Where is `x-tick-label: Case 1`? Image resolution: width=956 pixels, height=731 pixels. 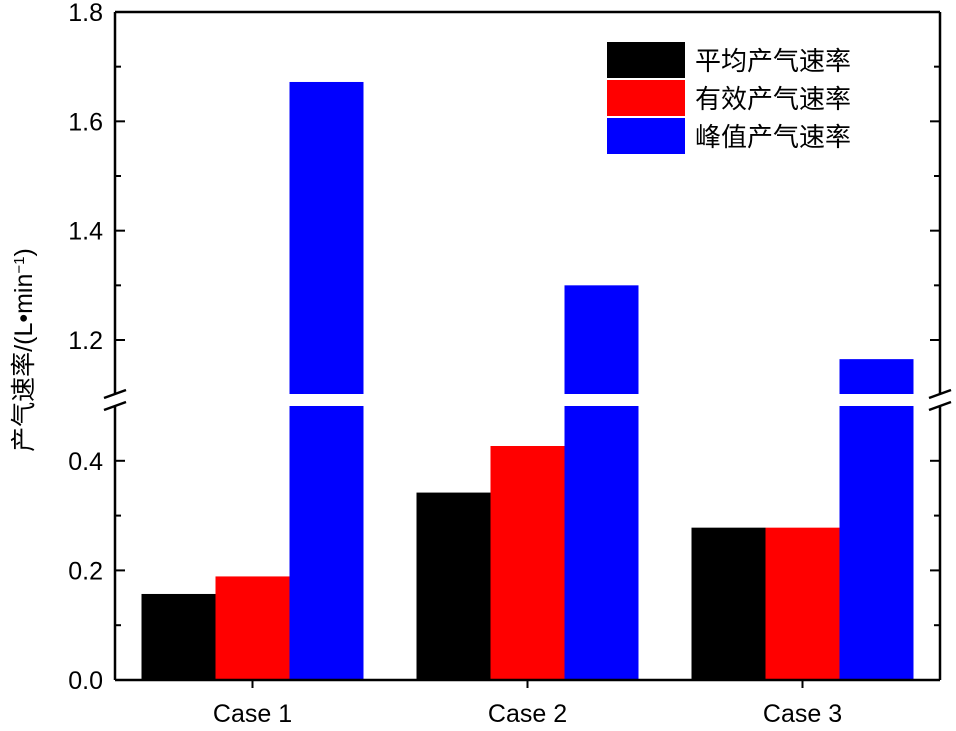 x-tick-label: Case 1 is located at coordinates (252, 713).